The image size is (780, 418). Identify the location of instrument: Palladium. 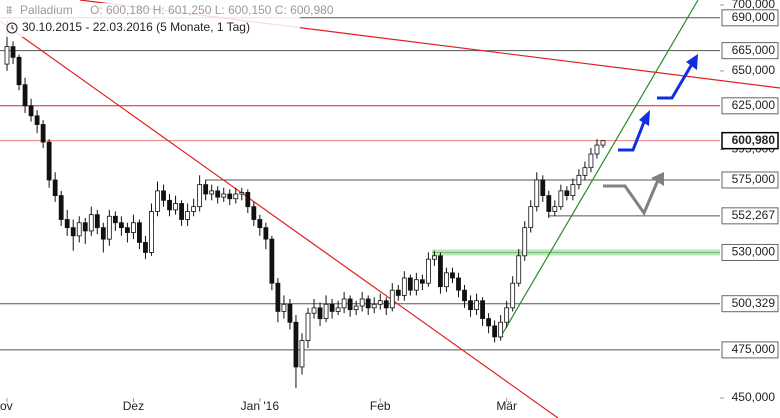
(46, 10).